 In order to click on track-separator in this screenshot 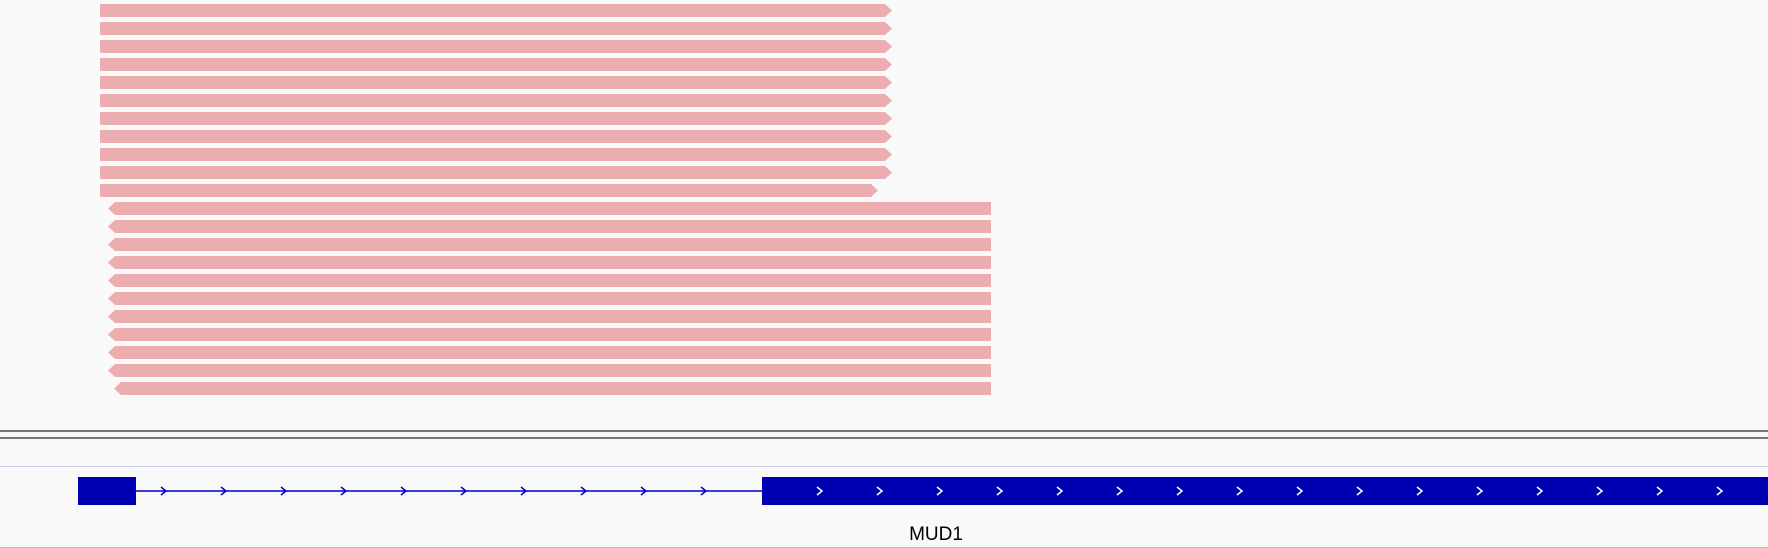, I will do `click(884, 466)`.